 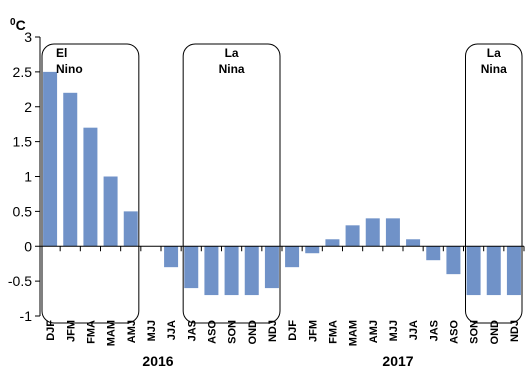 What do you see at coordinates (23, 142) in the screenshot?
I see `y-tick-label: 1.5` at bounding box center [23, 142].